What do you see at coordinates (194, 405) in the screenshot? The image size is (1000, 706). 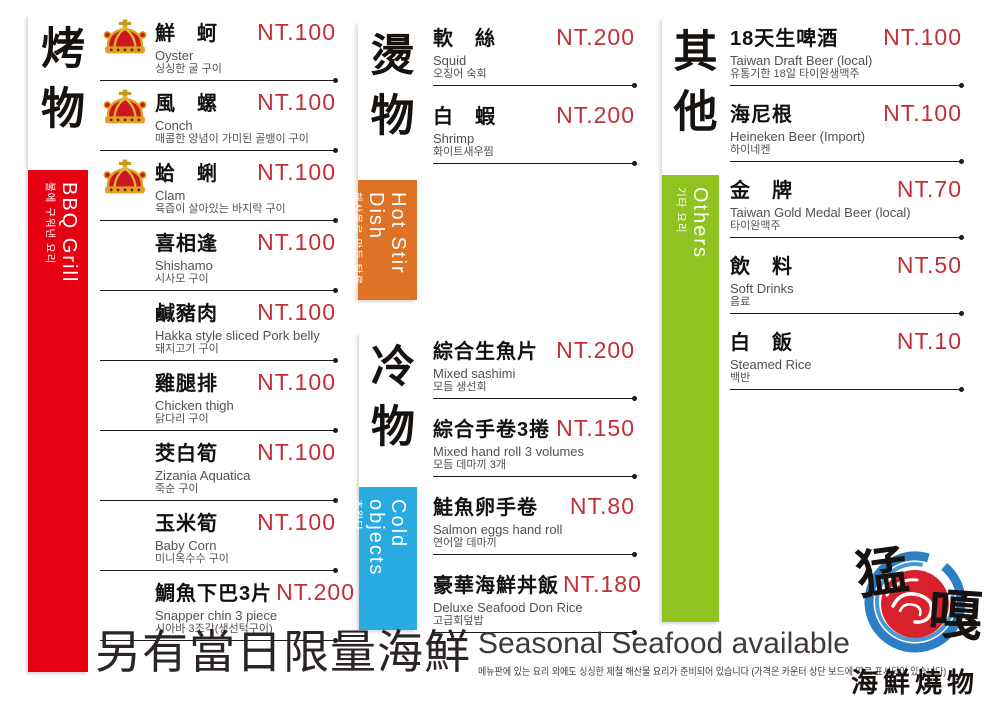 I see `item-name-en: Chicken thigh` at bounding box center [194, 405].